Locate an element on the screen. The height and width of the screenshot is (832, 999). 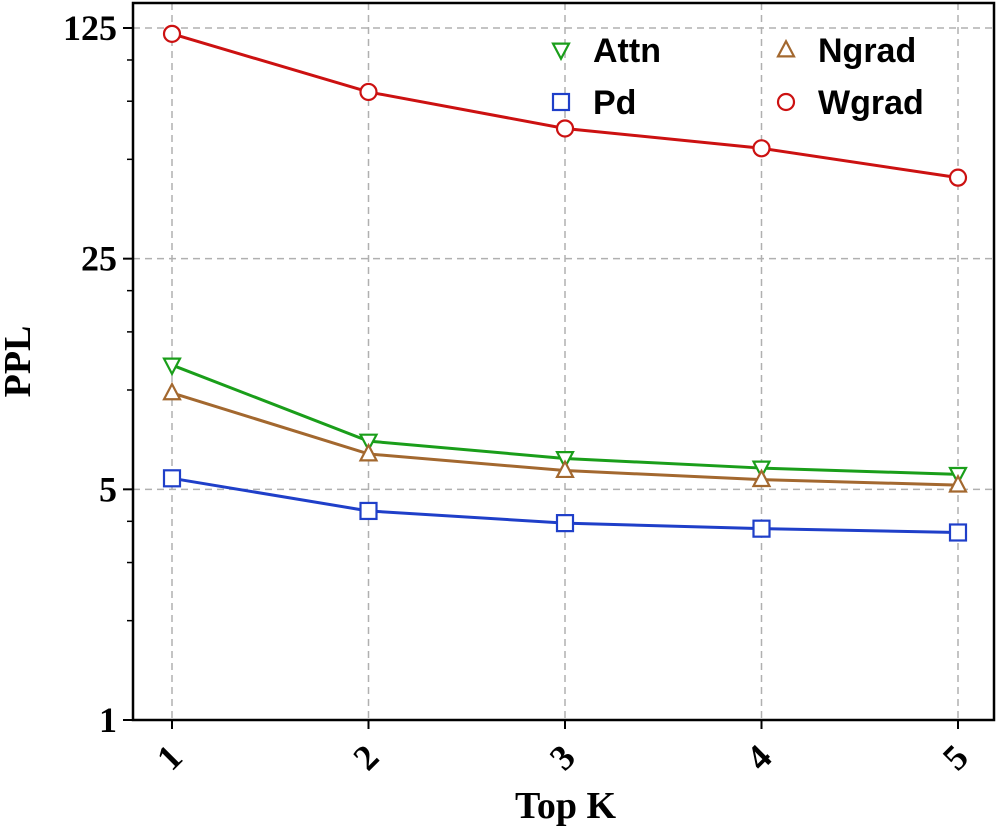
legend-item-ngrad: Ngrad is located at coordinates (846, 51).